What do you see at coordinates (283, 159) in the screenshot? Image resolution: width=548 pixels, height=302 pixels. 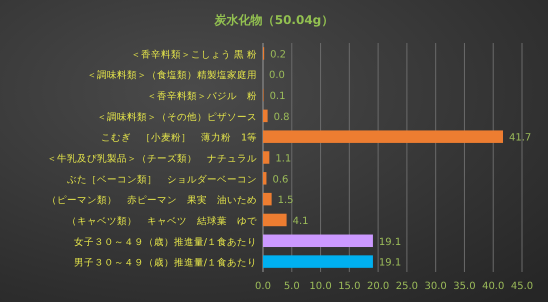 I see `data-label: 1.1` at bounding box center [283, 159].